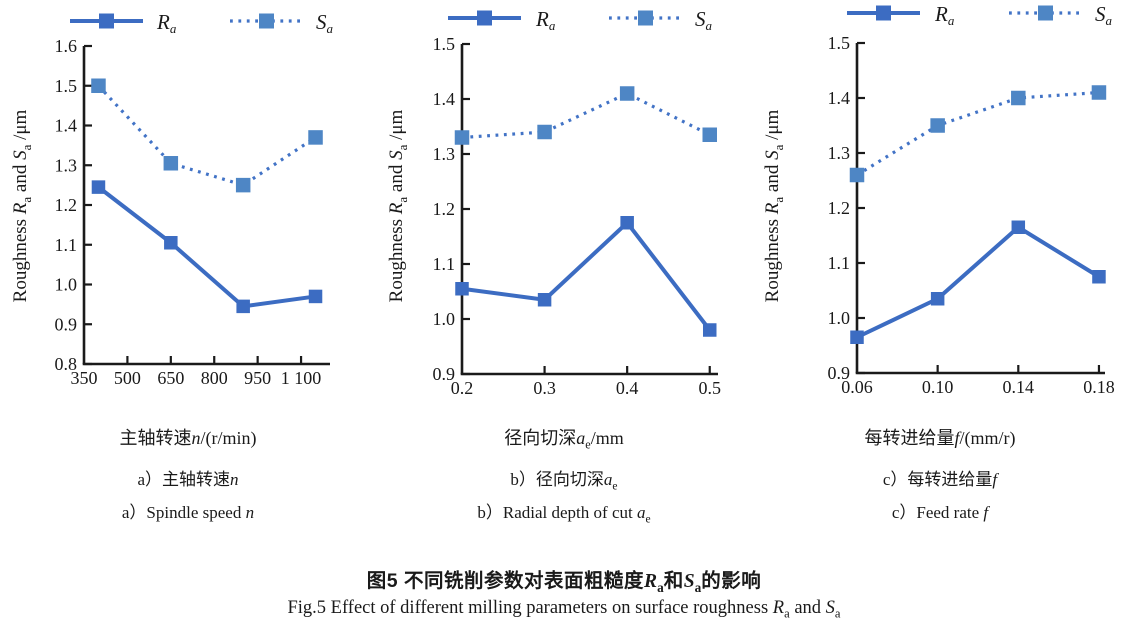 This screenshot has width=1128, height=639. What do you see at coordinates (462, 388) in the screenshot?
I see `x-tick-label: 0.2` at bounding box center [462, 388].